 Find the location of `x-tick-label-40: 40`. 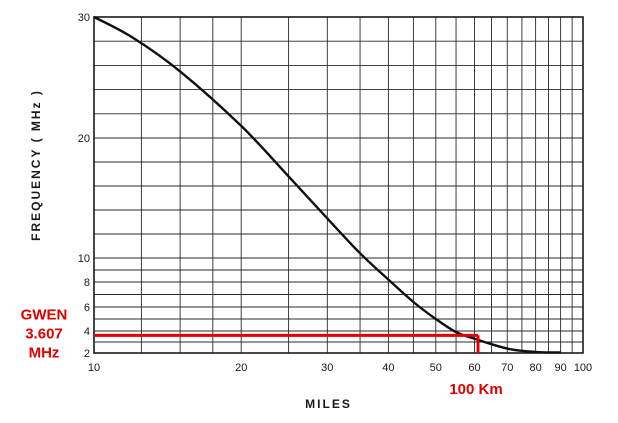

x-tick-label-40: 40 is located at coordinates (388, 368).